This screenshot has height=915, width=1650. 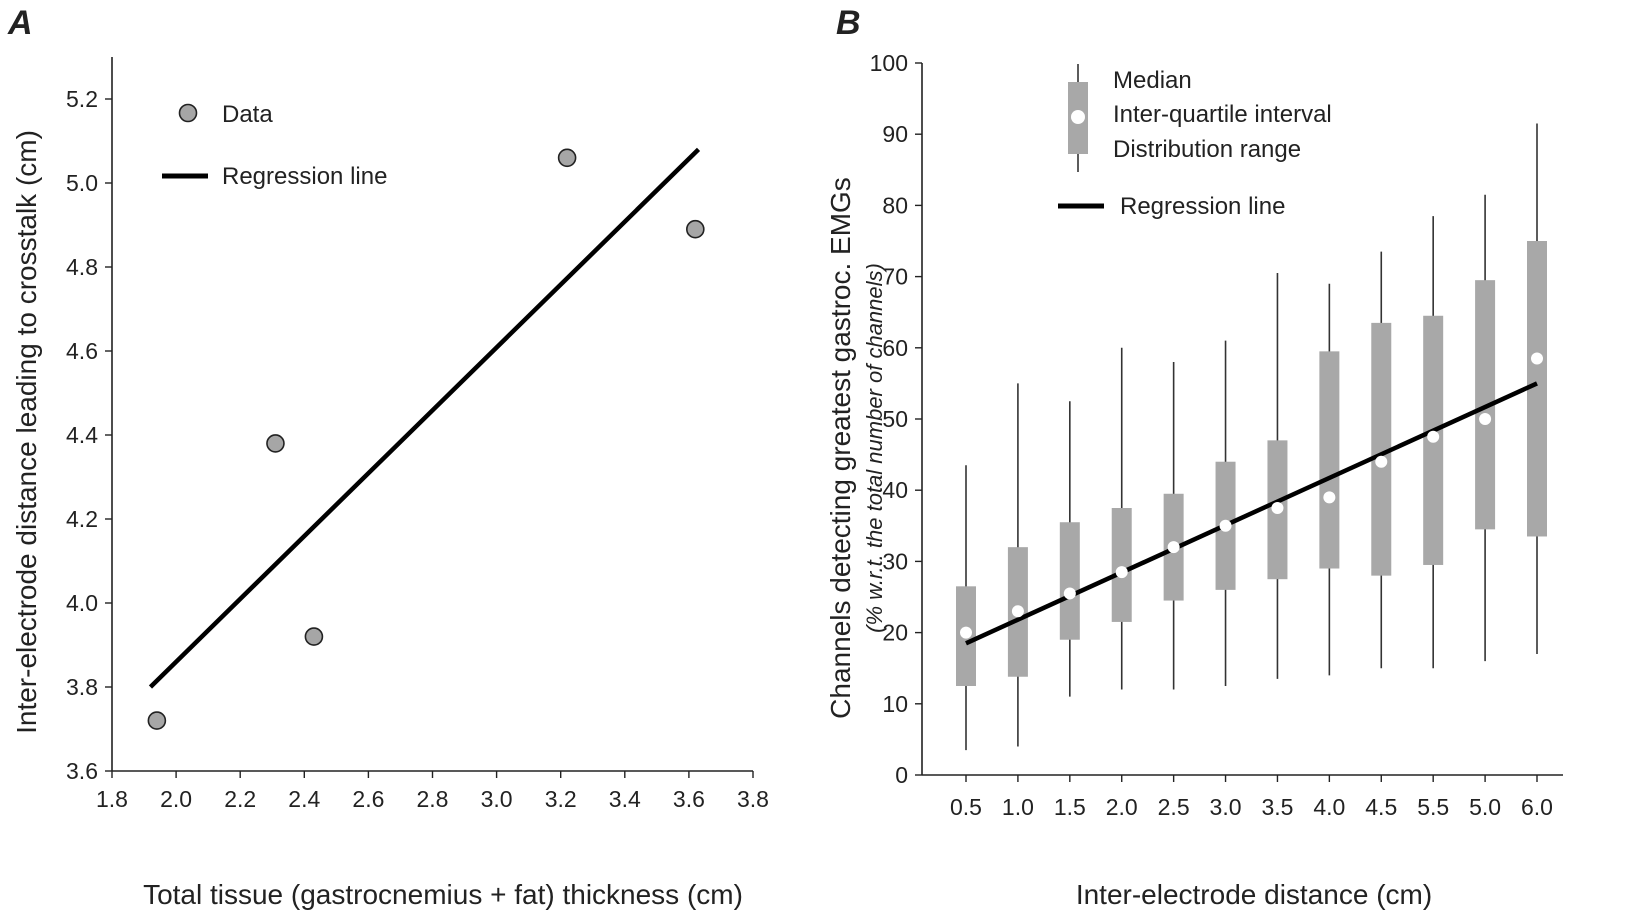 I want to click on y-tick-label: 5.0, so click(x=82, y=183).